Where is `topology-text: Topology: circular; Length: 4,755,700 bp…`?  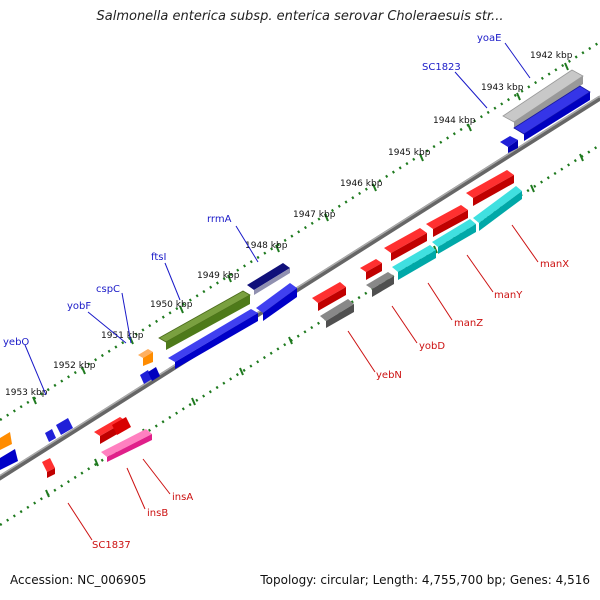 topology-text: Topology: circular; Length: 4,755,700 bp… is located at coordinates (425, 580).